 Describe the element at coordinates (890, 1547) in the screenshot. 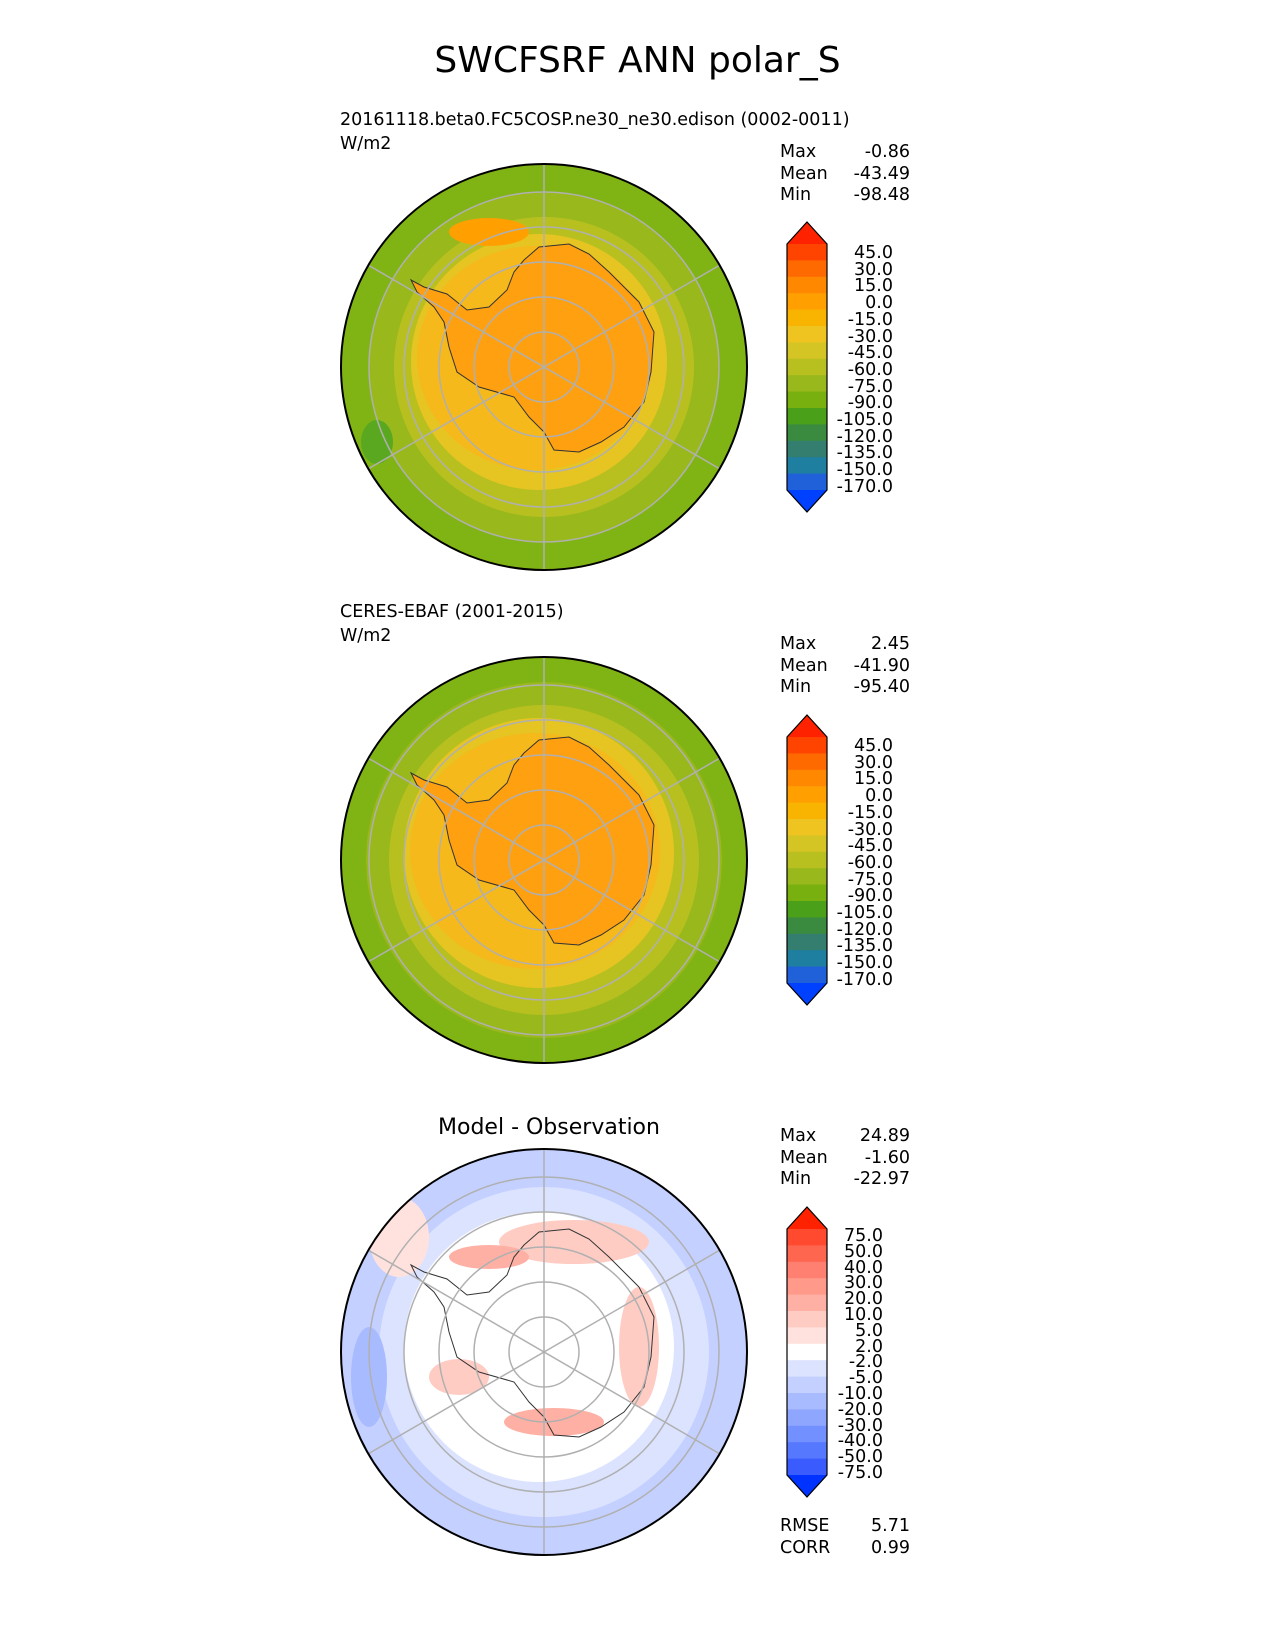

I see `corr-value: 0.99` at that location.